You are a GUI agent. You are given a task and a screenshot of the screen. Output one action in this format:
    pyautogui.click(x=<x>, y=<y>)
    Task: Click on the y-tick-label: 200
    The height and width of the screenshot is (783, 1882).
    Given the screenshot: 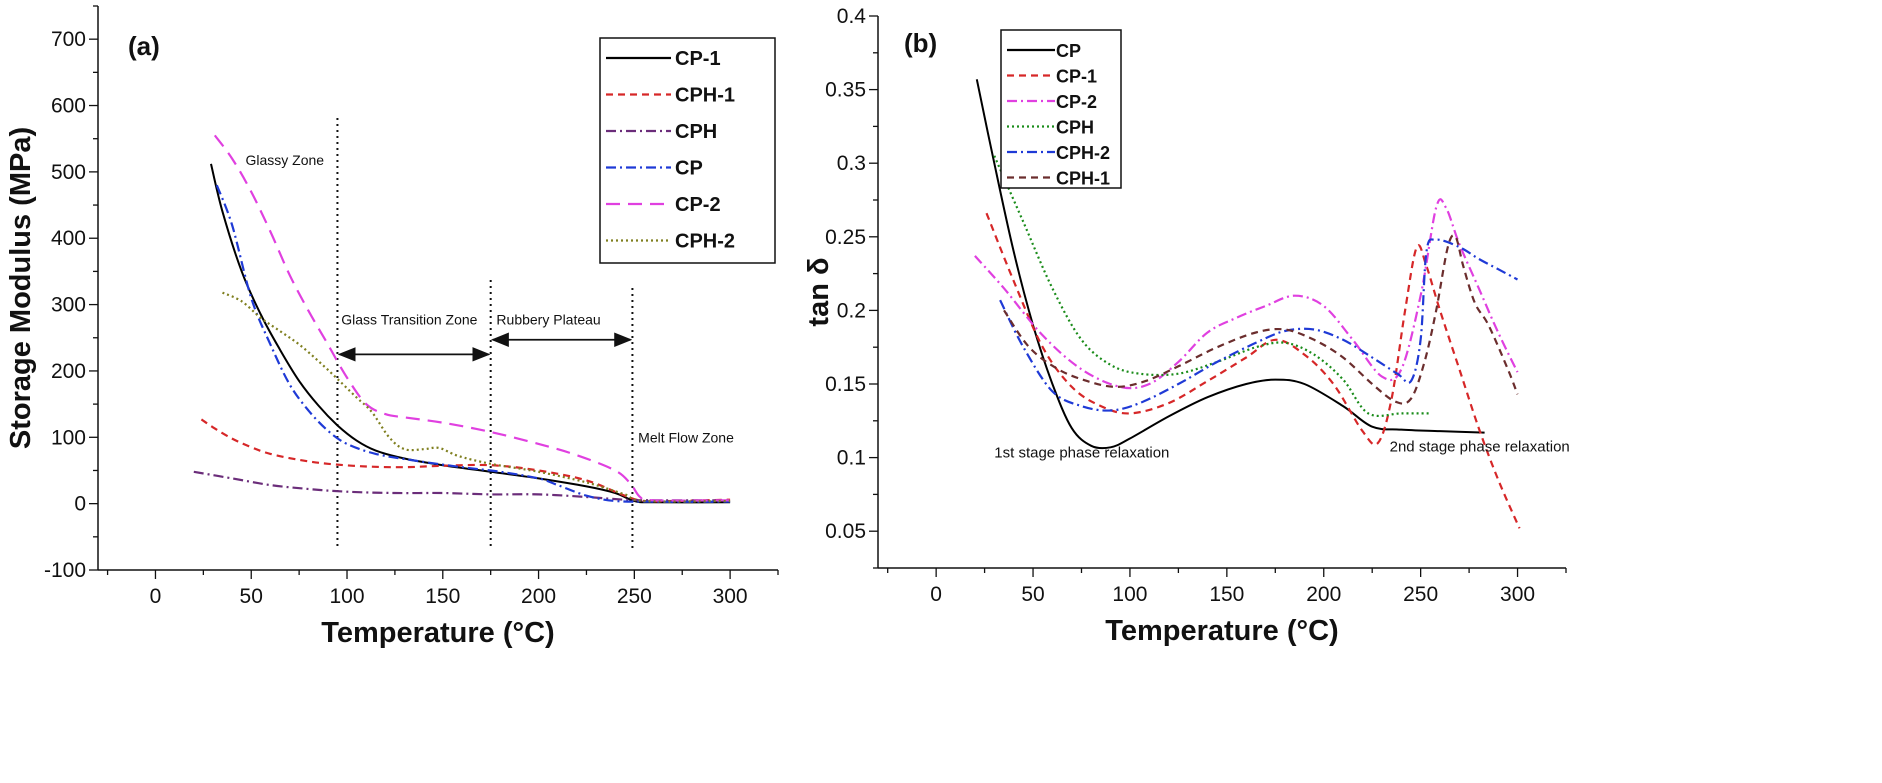 What is the action you would take?
    pyautogui.click(x=68, y=371)
    